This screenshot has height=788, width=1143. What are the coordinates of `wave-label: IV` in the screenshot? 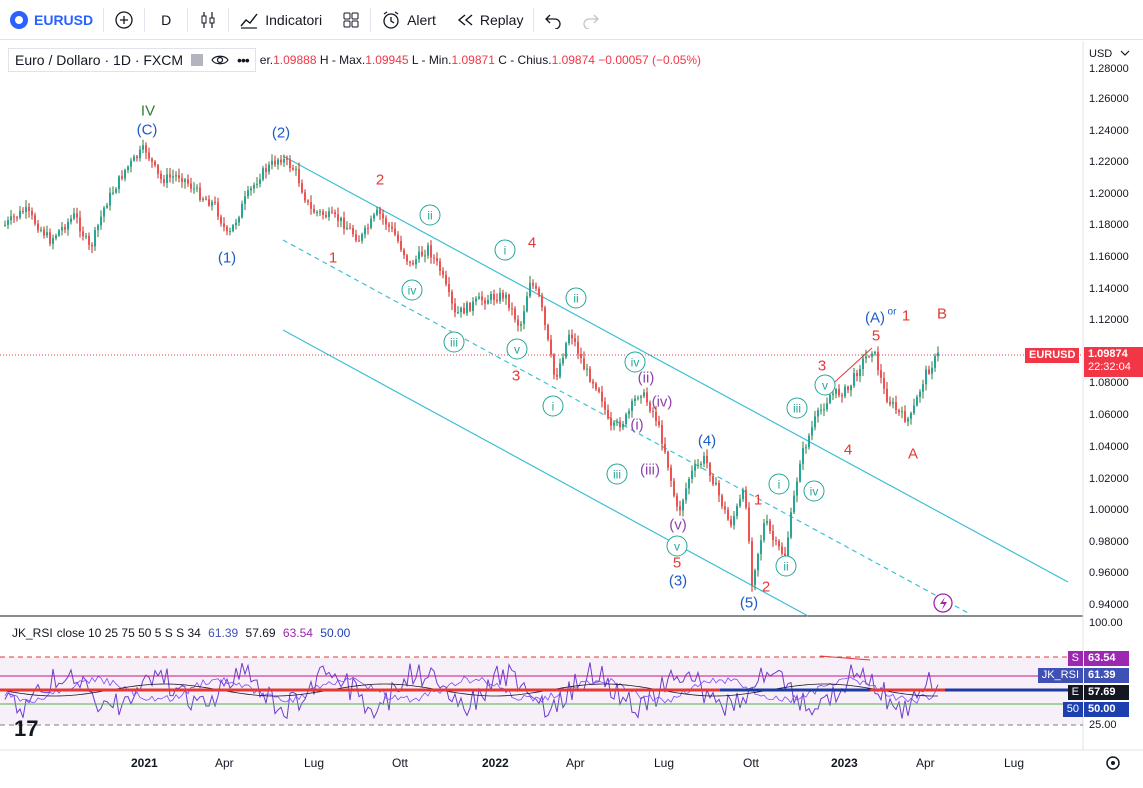 It's located at (148, 111).